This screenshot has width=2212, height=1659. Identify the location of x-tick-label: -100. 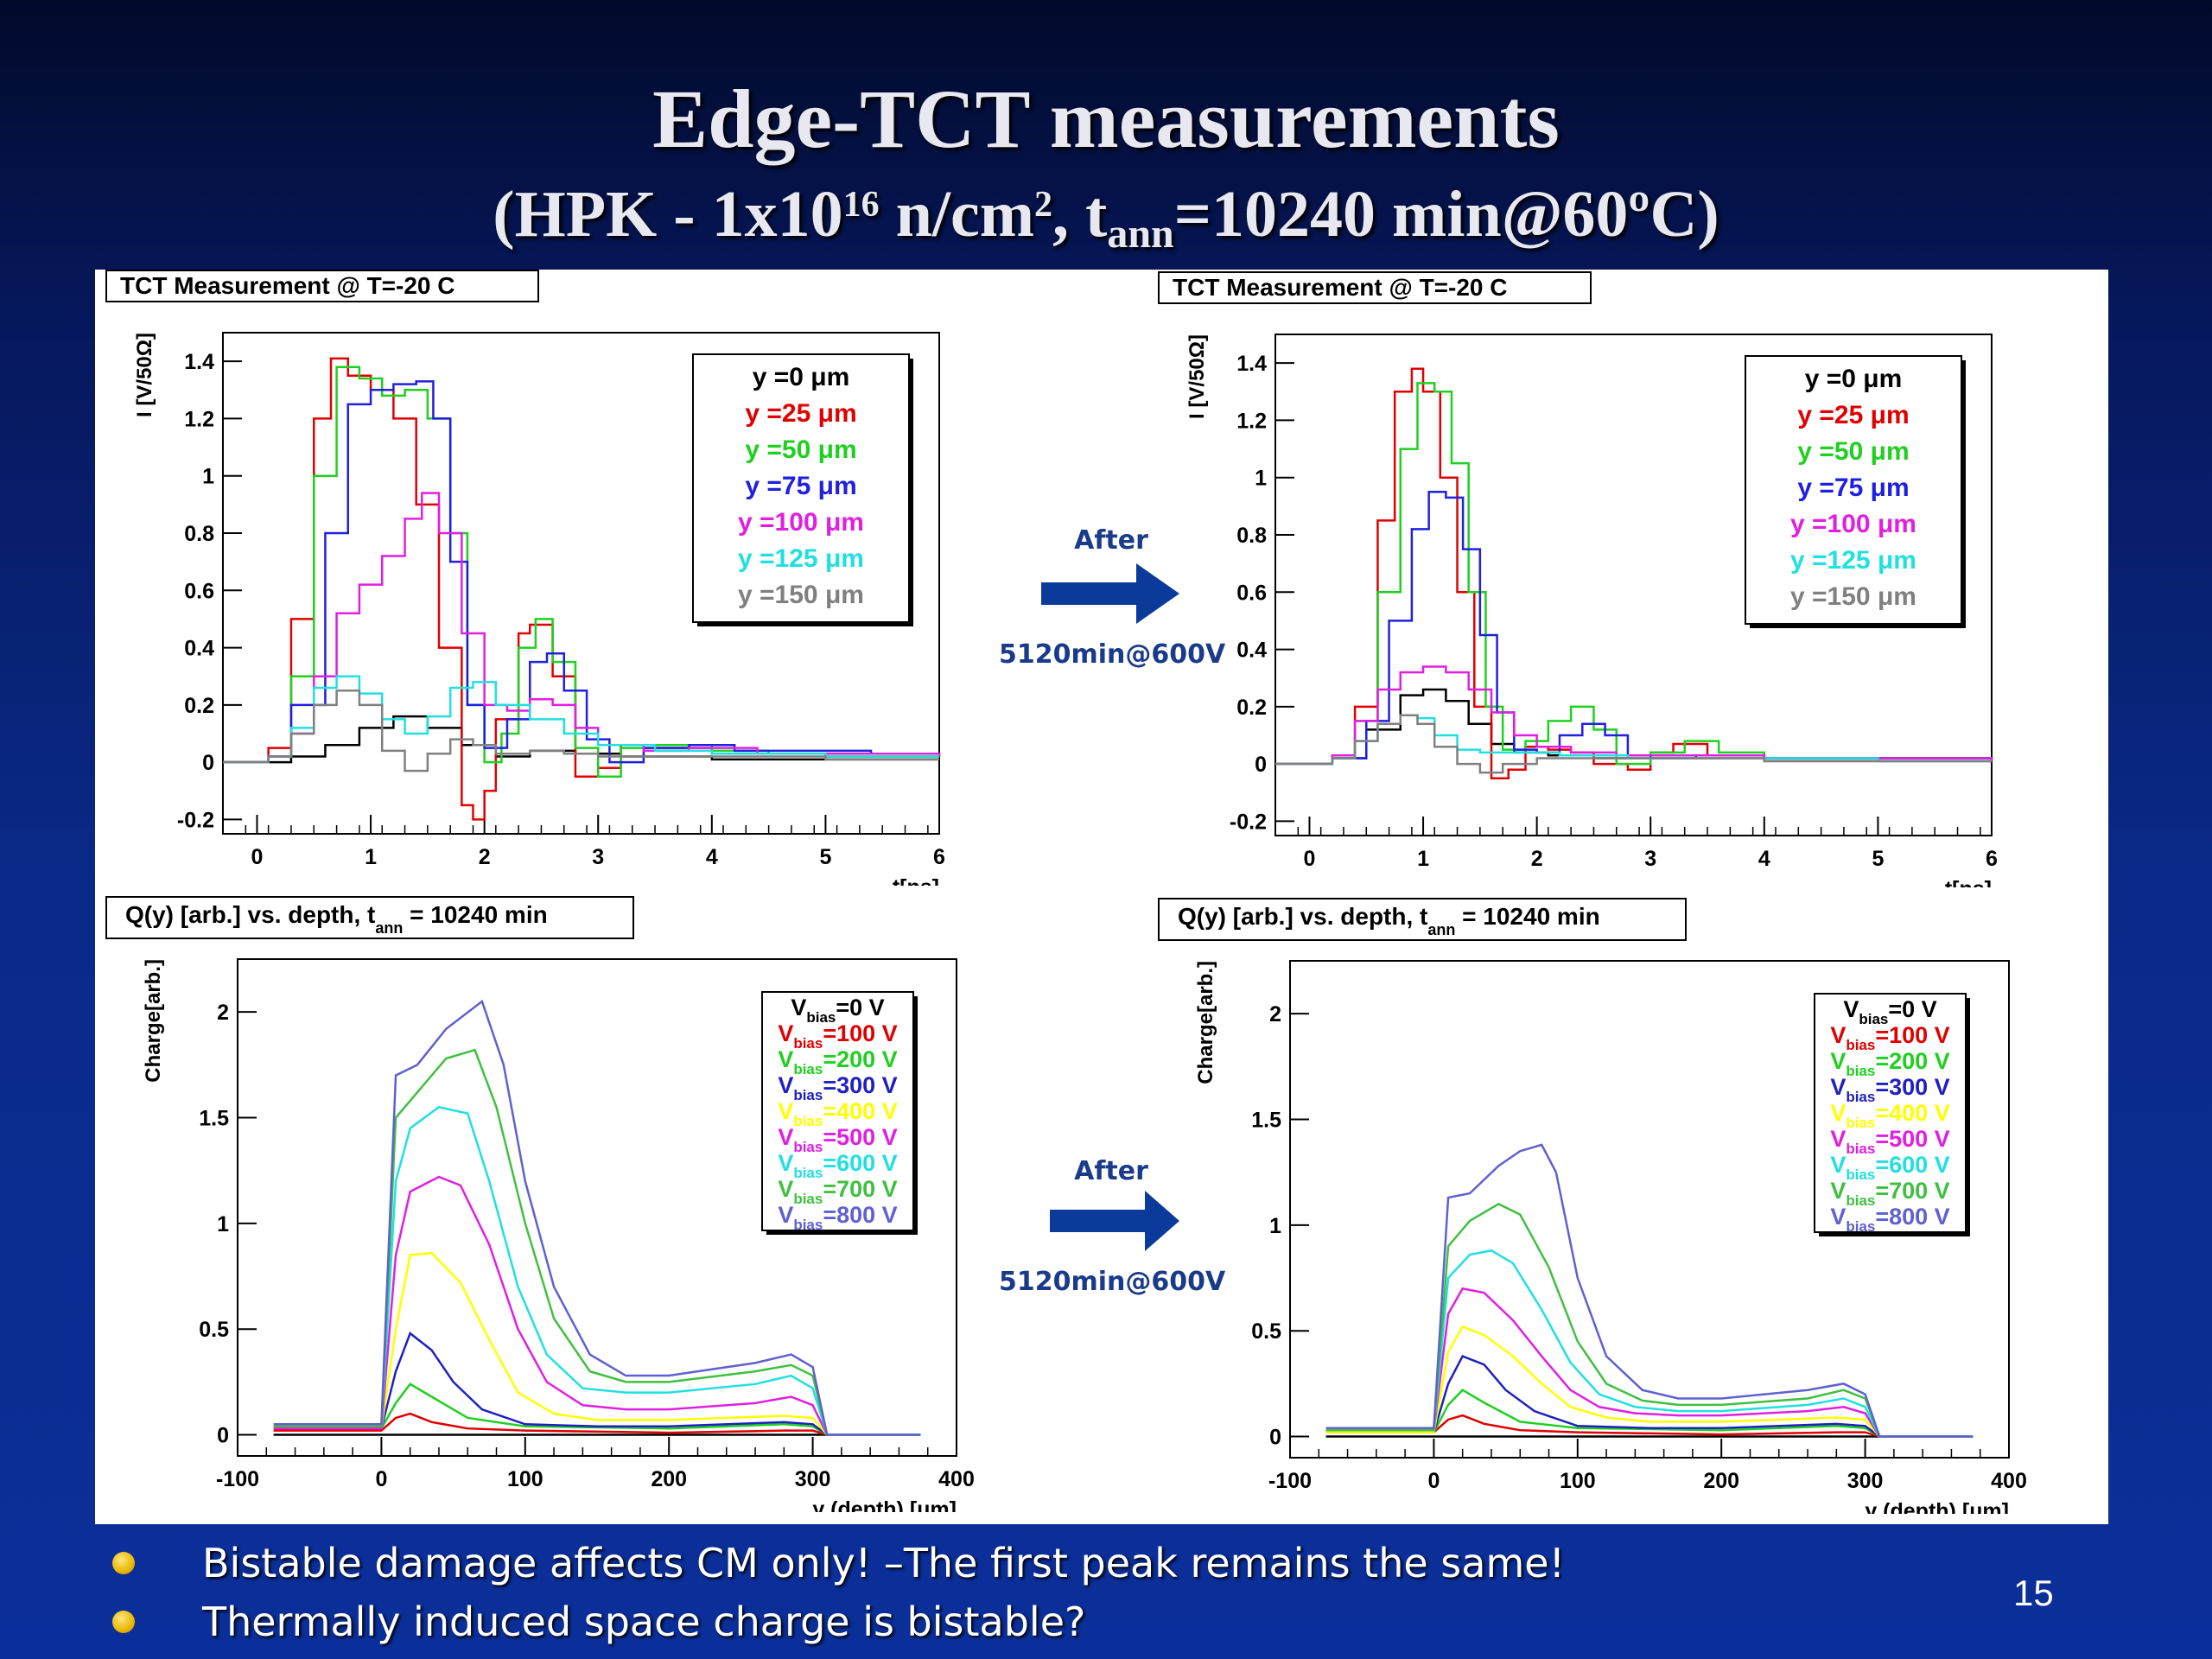
(1290, 1481).